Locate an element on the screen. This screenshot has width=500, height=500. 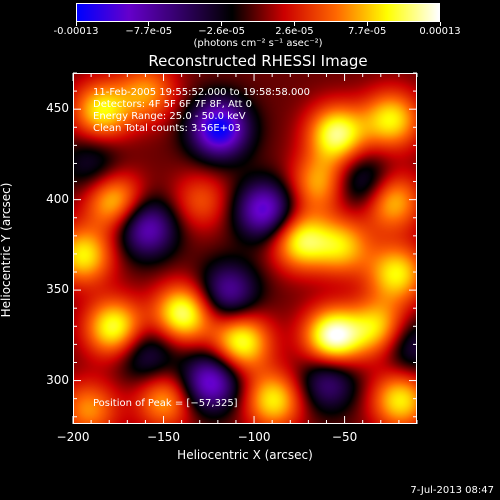
annotation-detectors: Detectors: 4F 5F 6F 7F 8F, Att 0 is located at coordinates (173, 104).